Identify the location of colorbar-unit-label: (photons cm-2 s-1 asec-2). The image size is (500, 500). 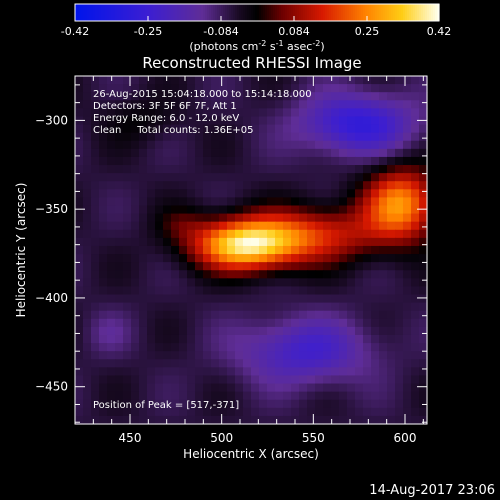
(256, 46).